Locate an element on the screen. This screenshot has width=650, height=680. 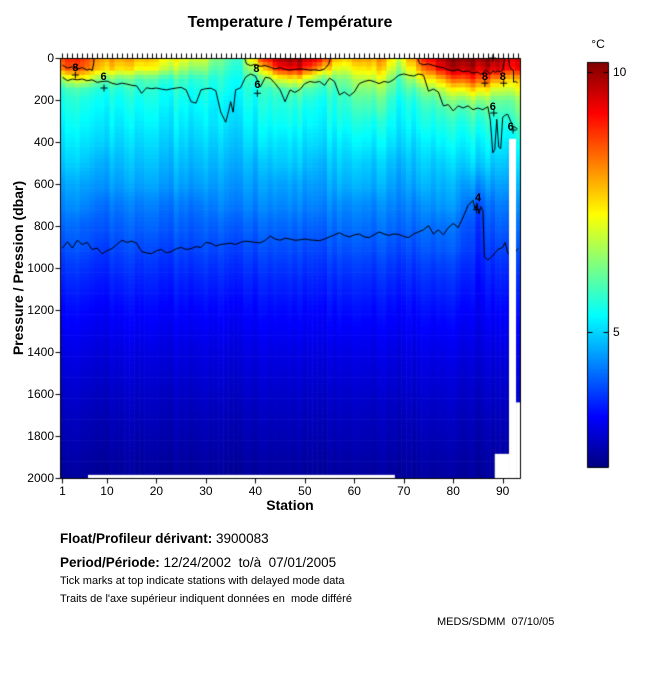
x-tick-label: 90 is located at coordinates (503, 491).